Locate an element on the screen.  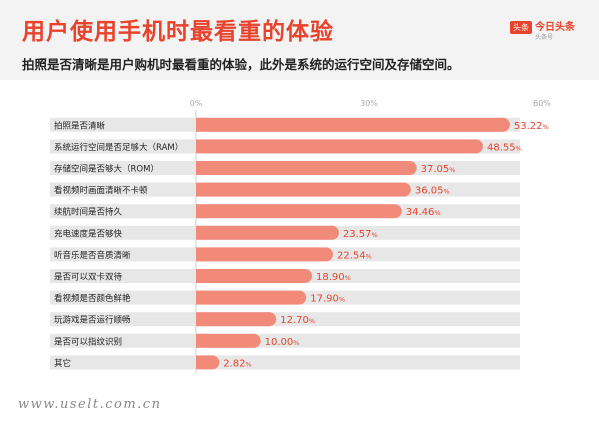
x-tick-label: 30% is located at coordinates (369, 103).